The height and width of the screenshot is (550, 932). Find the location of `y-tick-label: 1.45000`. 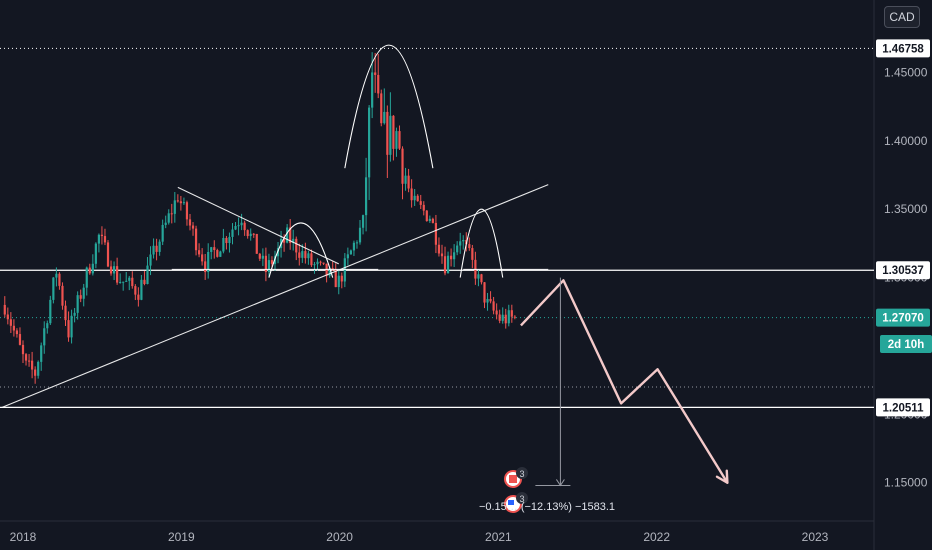

y-tick-label: 1.45000 is located at coordinates (906, 72).